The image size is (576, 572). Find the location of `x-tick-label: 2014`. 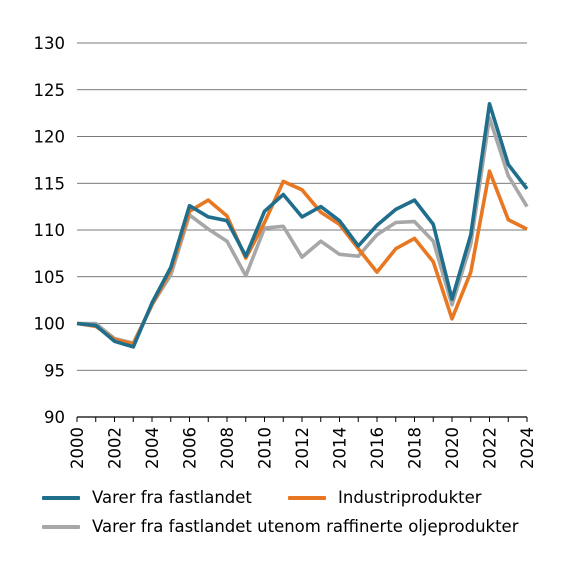

x-tick-label: 2014 is located at coordinates (340, 448).